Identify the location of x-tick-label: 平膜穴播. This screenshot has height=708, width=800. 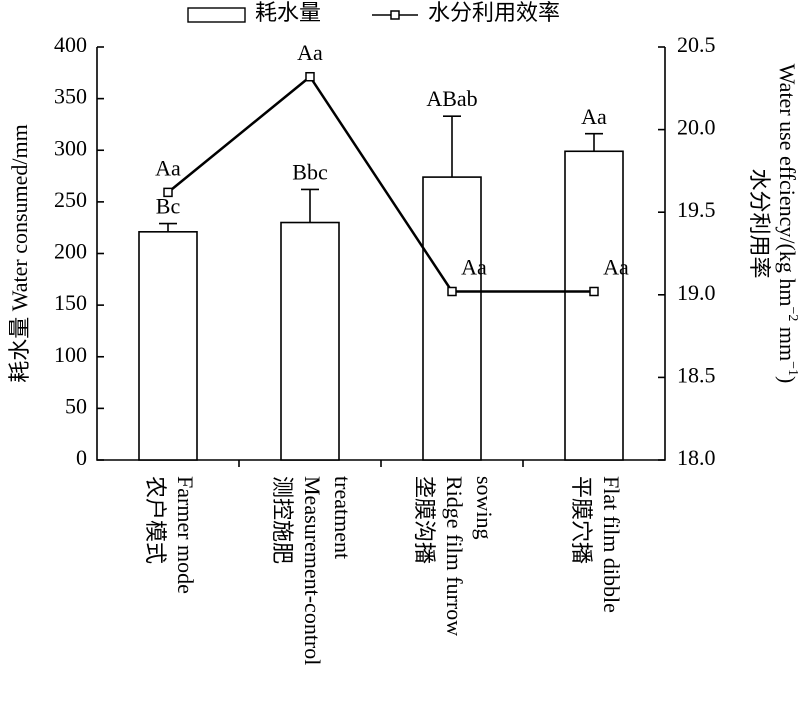
(581, 520).